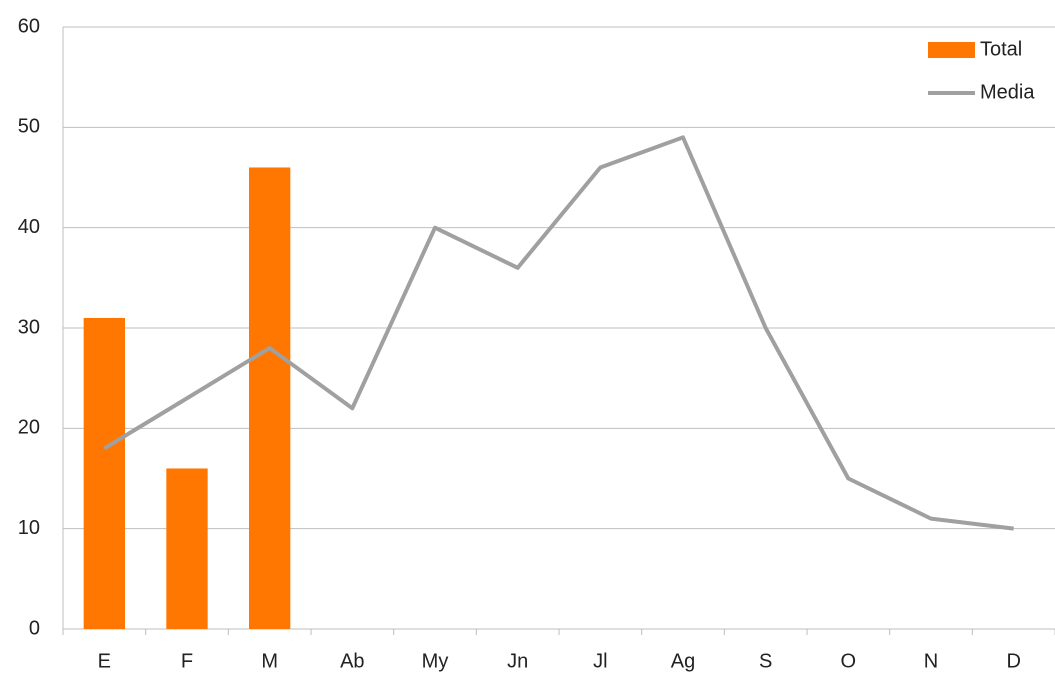 The width and height of the screenshot is (1055, 680). What do you see at coordinates (517, 661) in the screenshot?
I see `x-tick-label: Jn` at bounding box center [517, 661].